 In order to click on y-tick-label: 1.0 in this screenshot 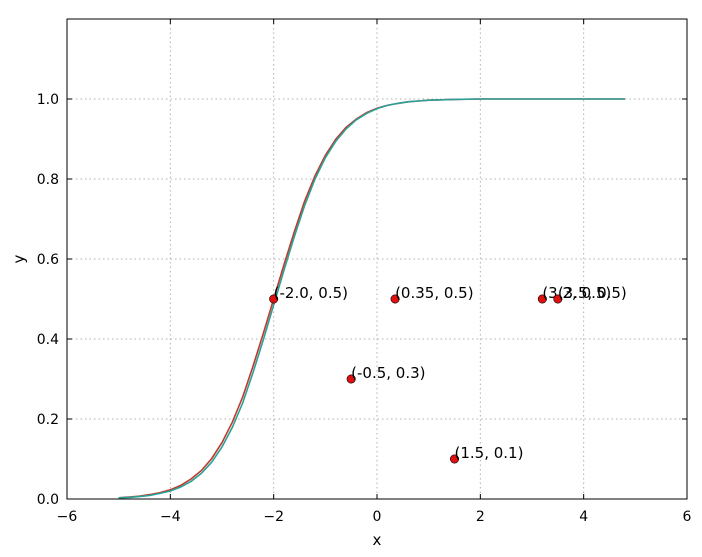, I will do `click(48, 100)`.